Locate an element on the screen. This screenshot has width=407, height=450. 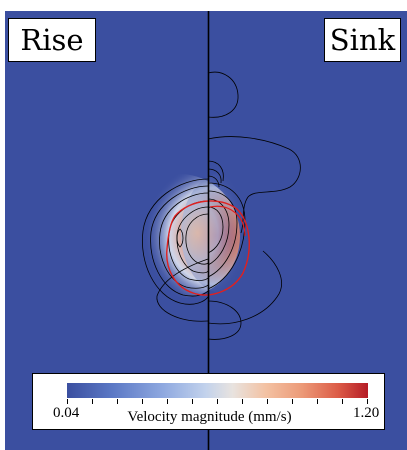
sink-label: Sink is located at coordinates (362, 40).